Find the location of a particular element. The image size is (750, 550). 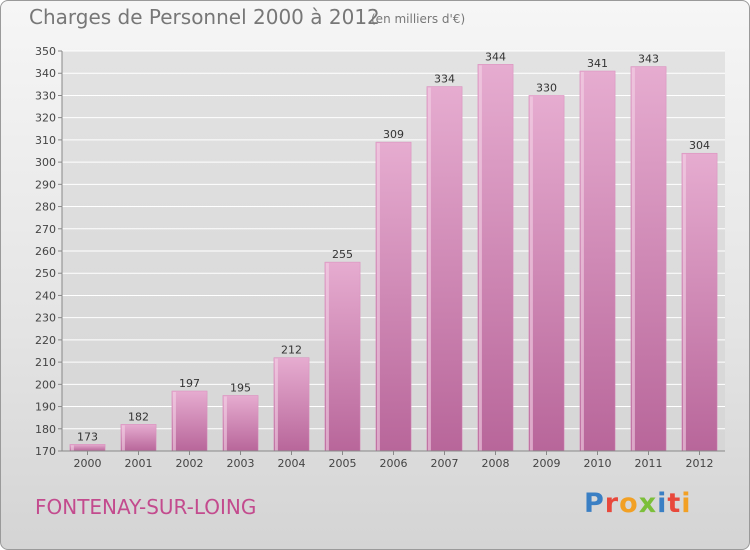

y-tick-label: 230 is located at coordinates (45, 318).